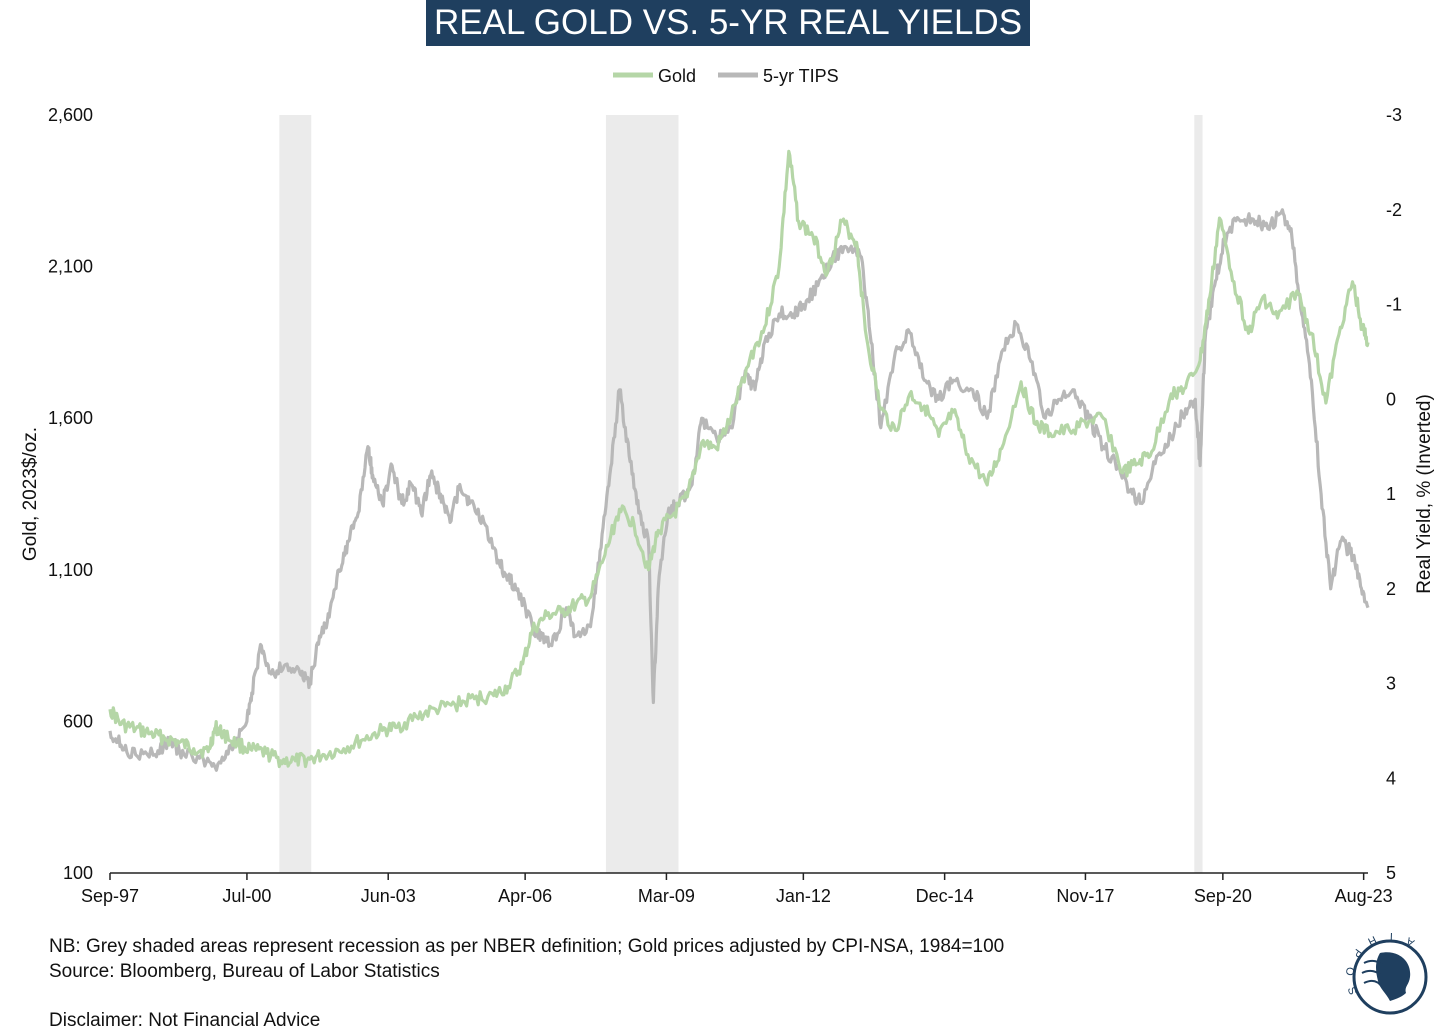 The width and height of the screenshot is (1456, 1036). I want to click on y-right-tick-label: -1, so click(1394, 305).